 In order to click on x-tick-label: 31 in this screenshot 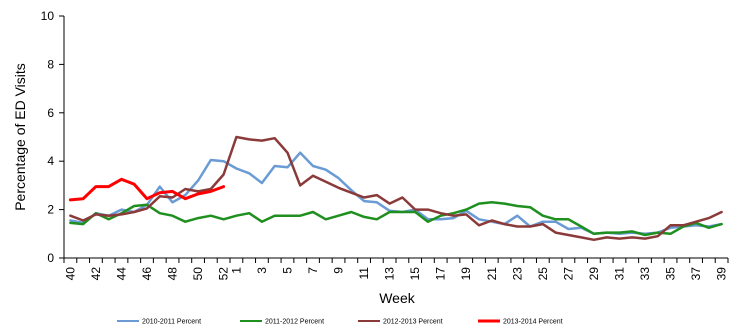, I will do `click(619, 274)`.